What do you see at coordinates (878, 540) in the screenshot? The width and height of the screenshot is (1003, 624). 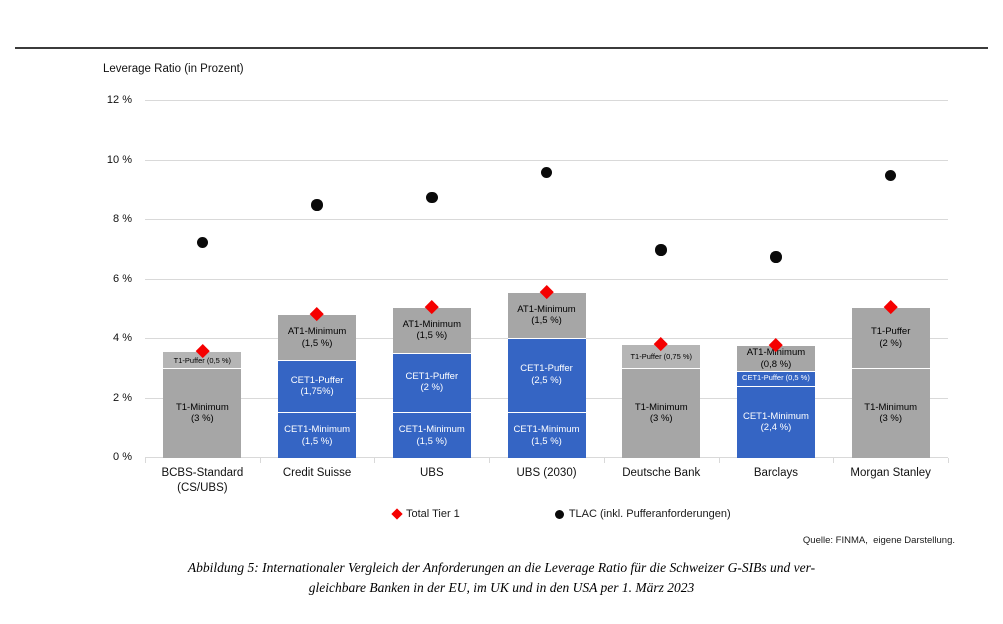 I see `source-note: Quelle: FINMA, eigene Darstellung.` at bounding box center [878, 540].